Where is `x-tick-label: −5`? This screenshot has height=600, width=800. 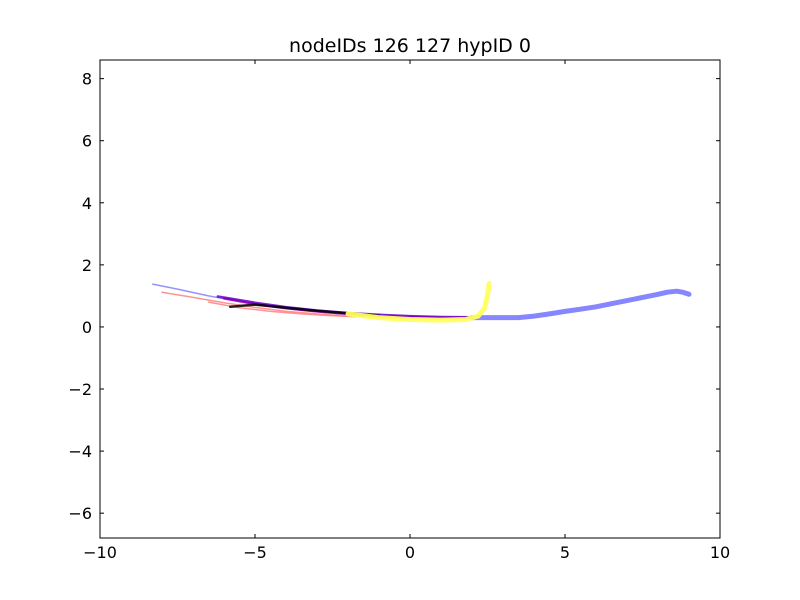 x-tick-label: −5 is located at coordinates (255, 552).